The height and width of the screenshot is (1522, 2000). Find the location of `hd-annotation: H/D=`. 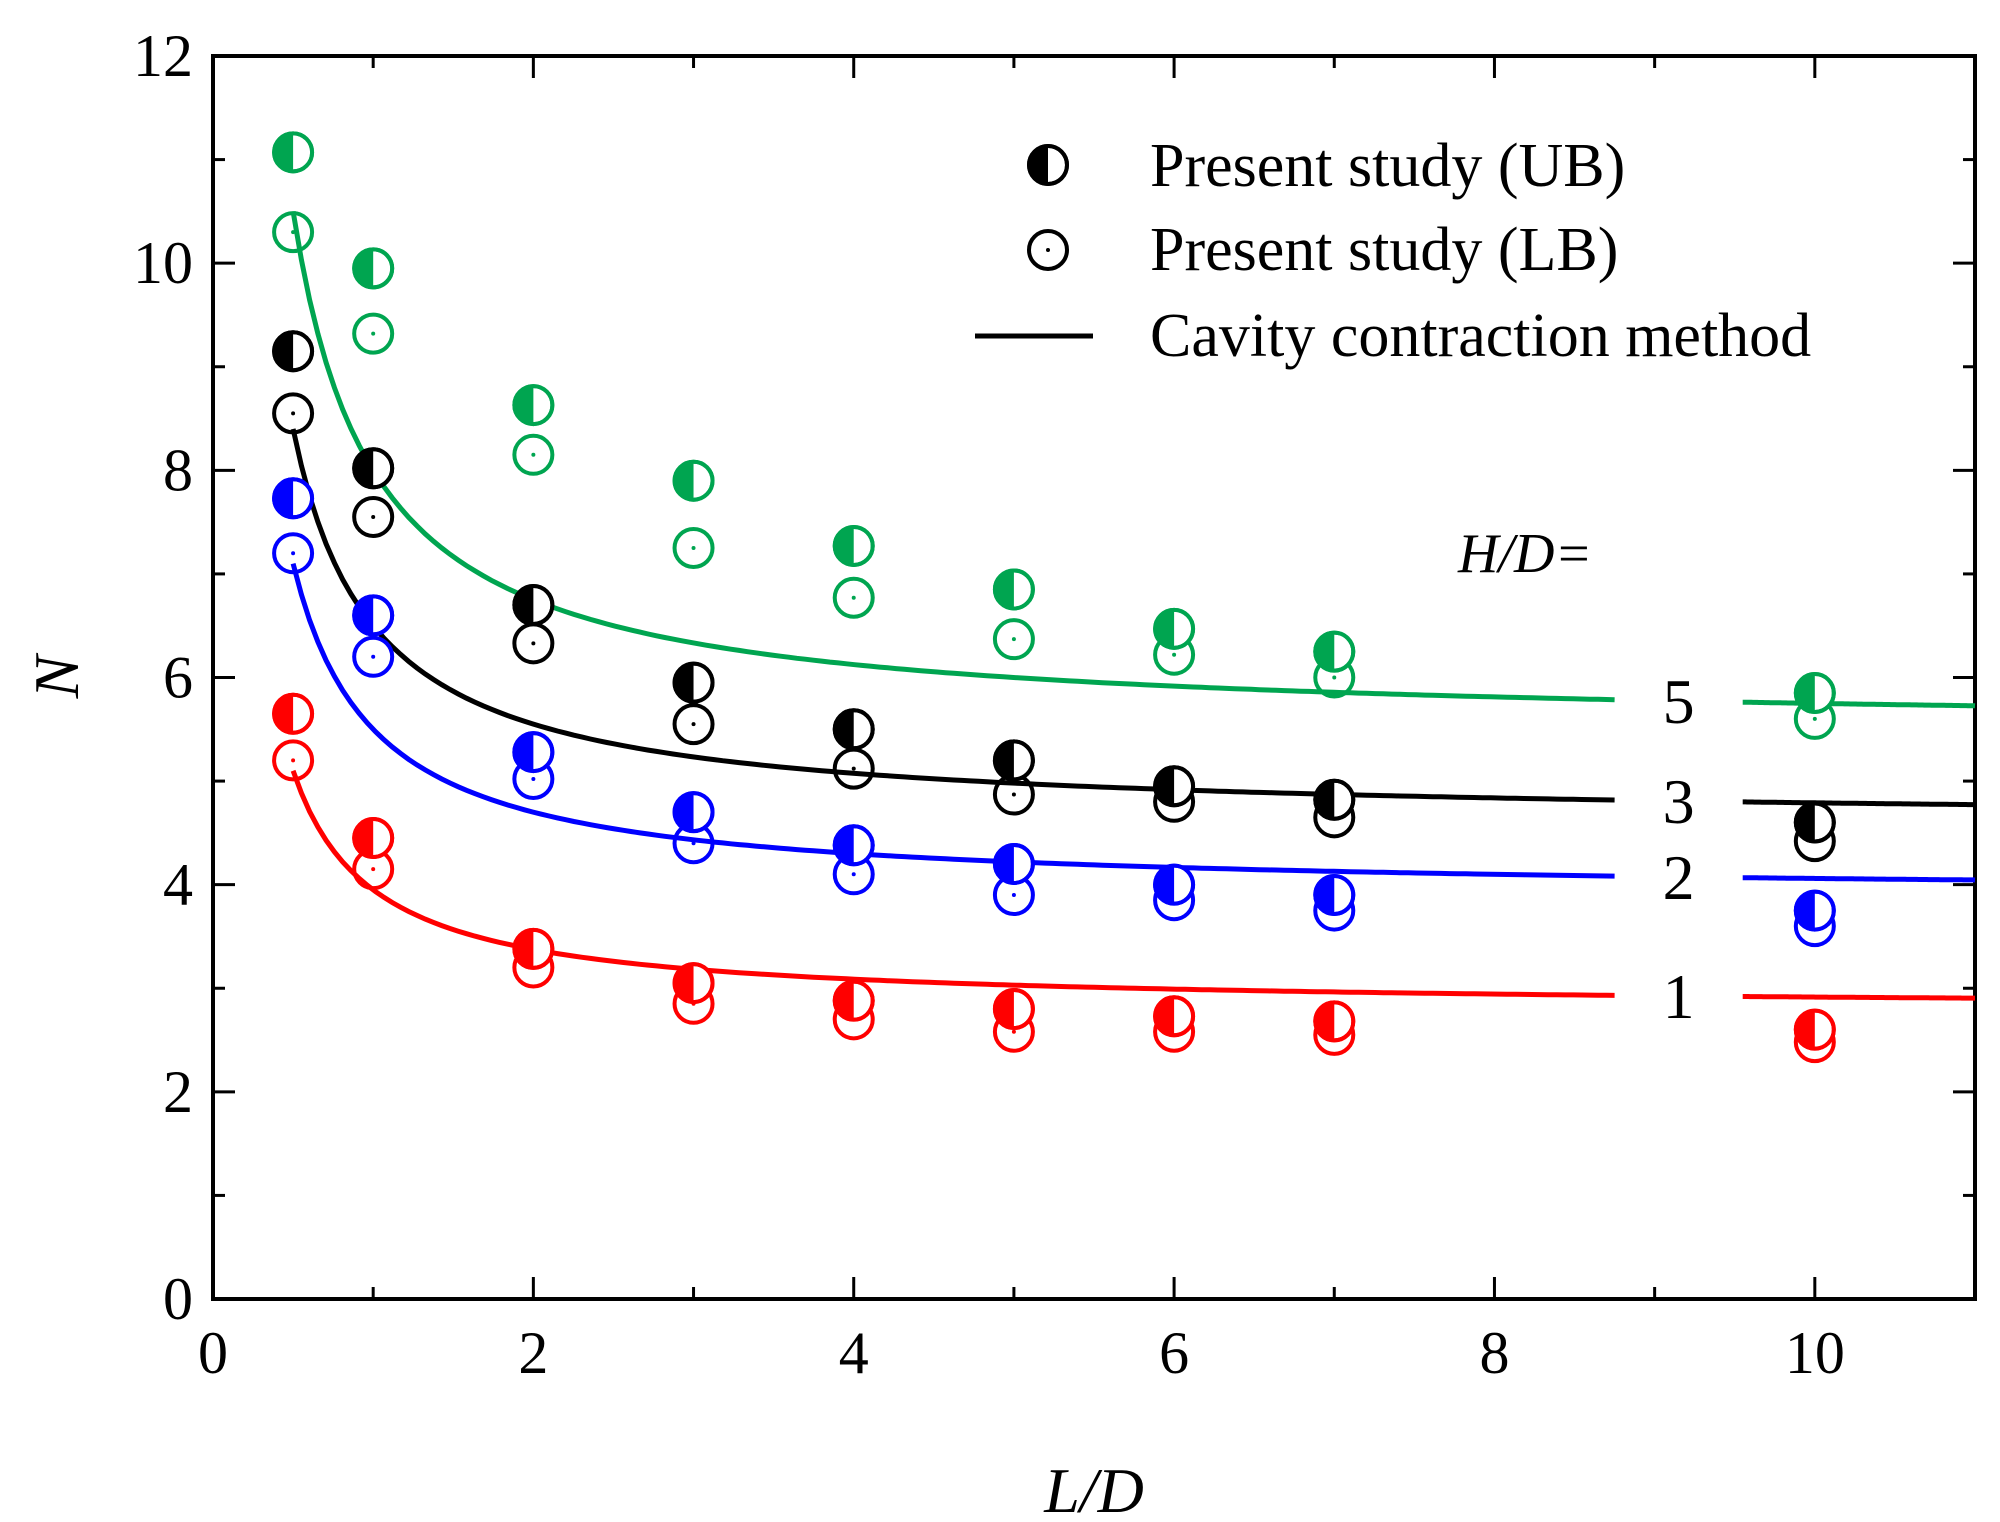

hd-annotation: H/D= is located at coordinates (1524, 554).